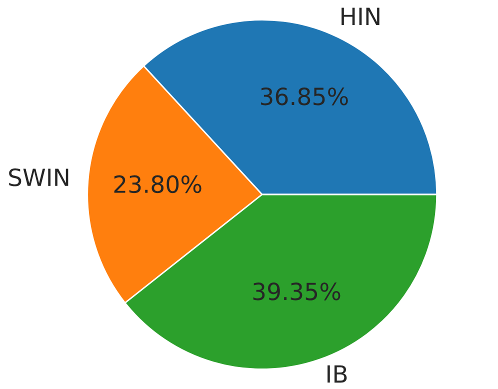 Image resolution: width=498 pixels, height=389 pixels. What do you see at coordinates (361, 16) in the screenshot?
I see `slice-label: HIN` at bounding box center [361, 16].